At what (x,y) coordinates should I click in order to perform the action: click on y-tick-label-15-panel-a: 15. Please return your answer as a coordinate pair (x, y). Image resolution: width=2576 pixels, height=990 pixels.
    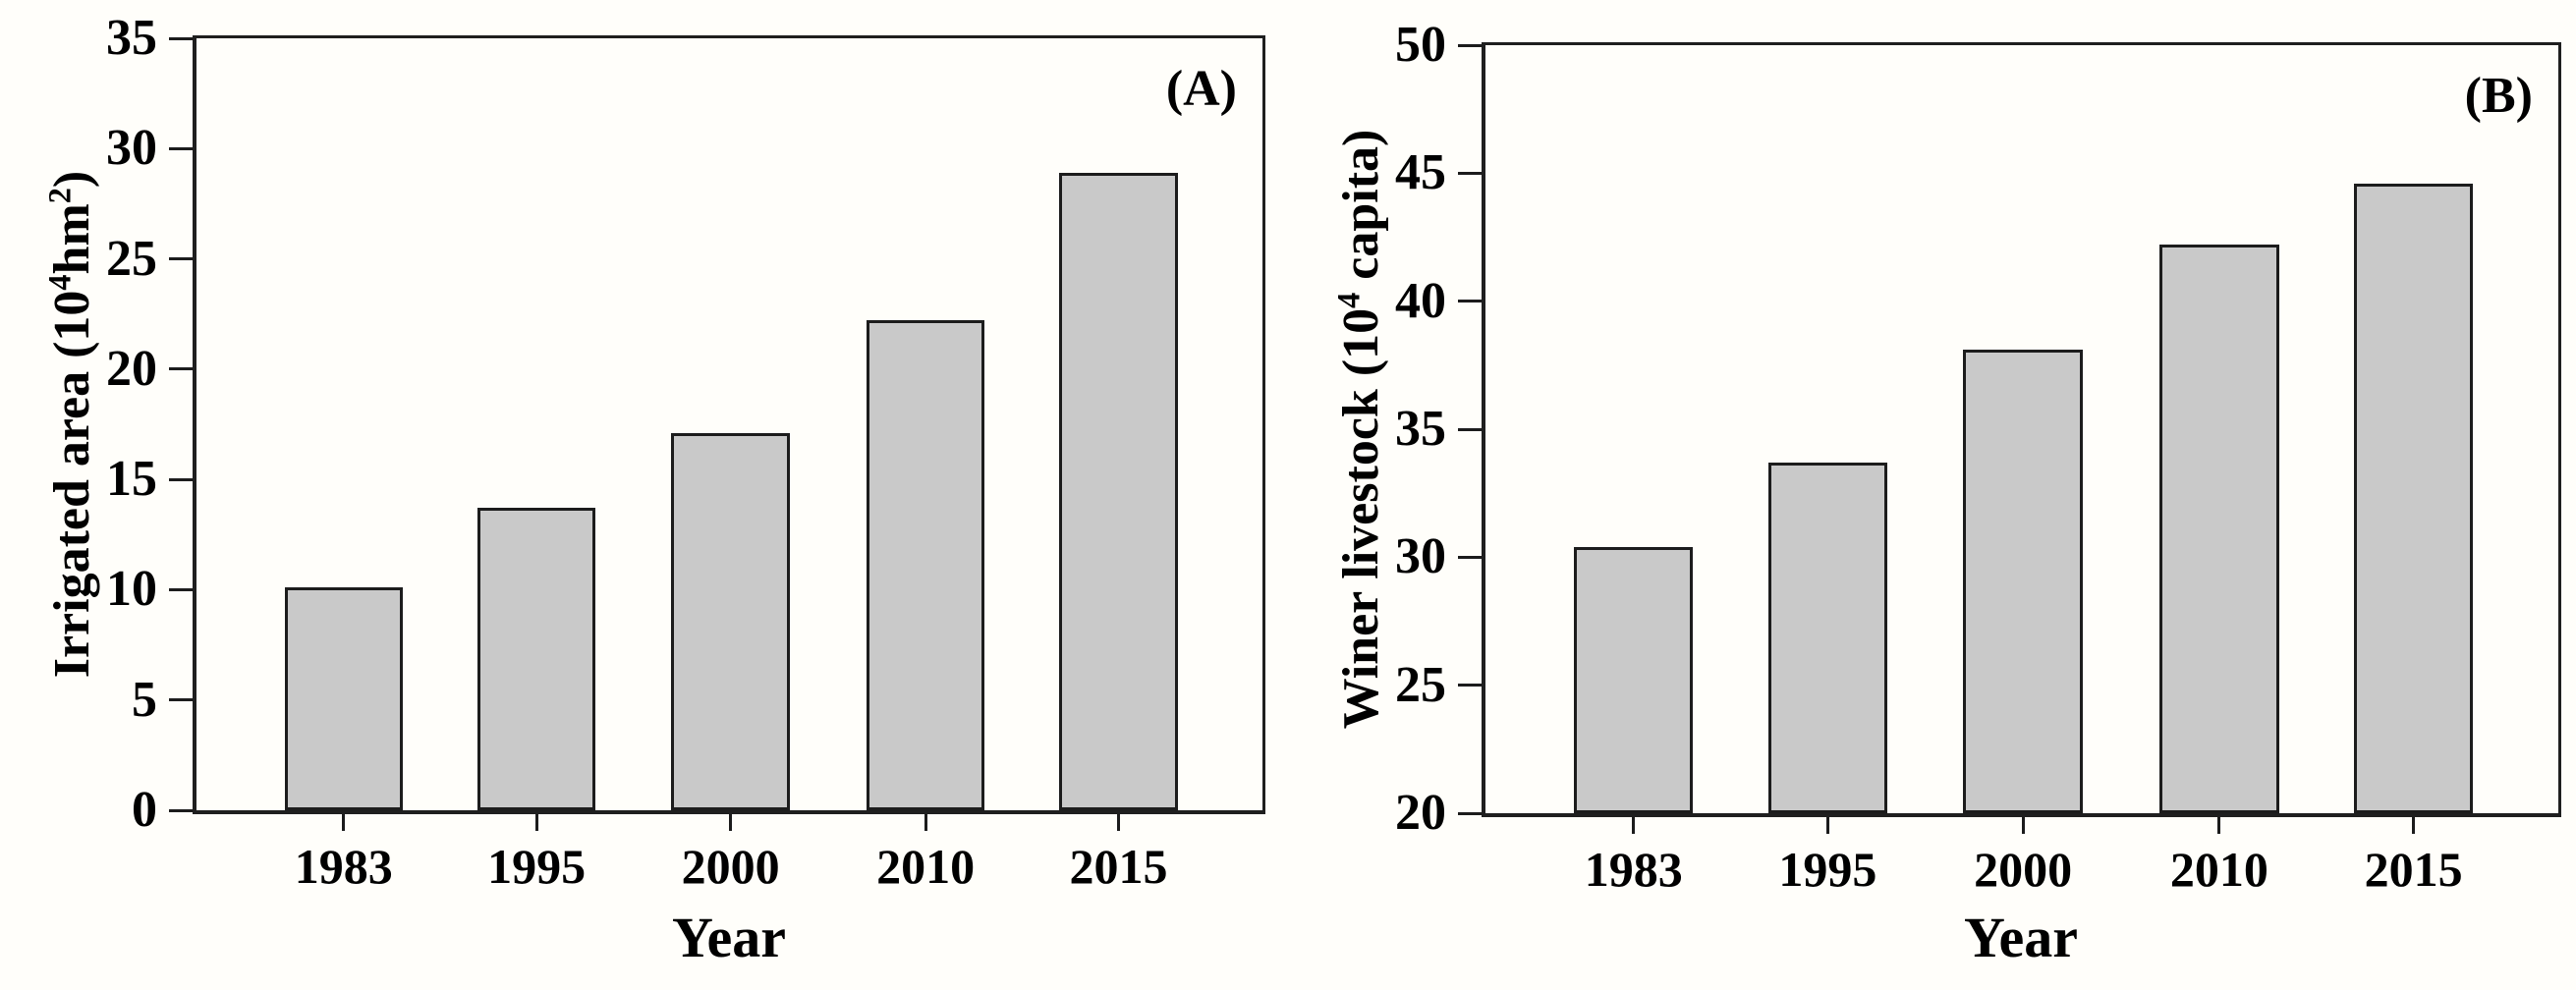
    Looking at the image, I should click on (131, 479).